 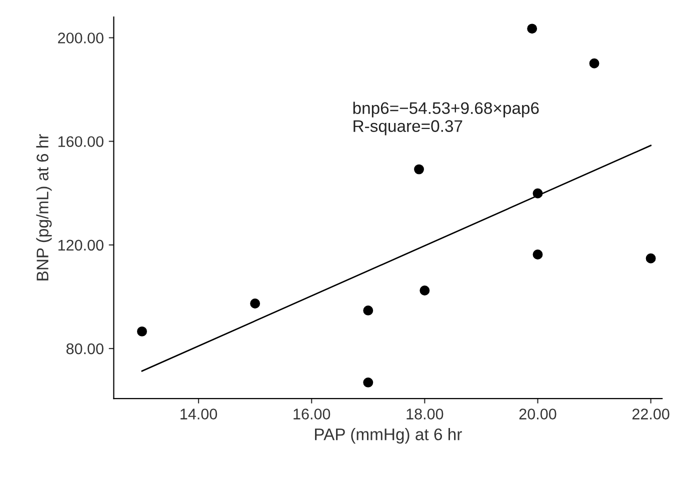 What do you see at coordinates (199, 414) in the screenshot?
I see `x-tick-label: 14.00` at bounding box center [199, 414].